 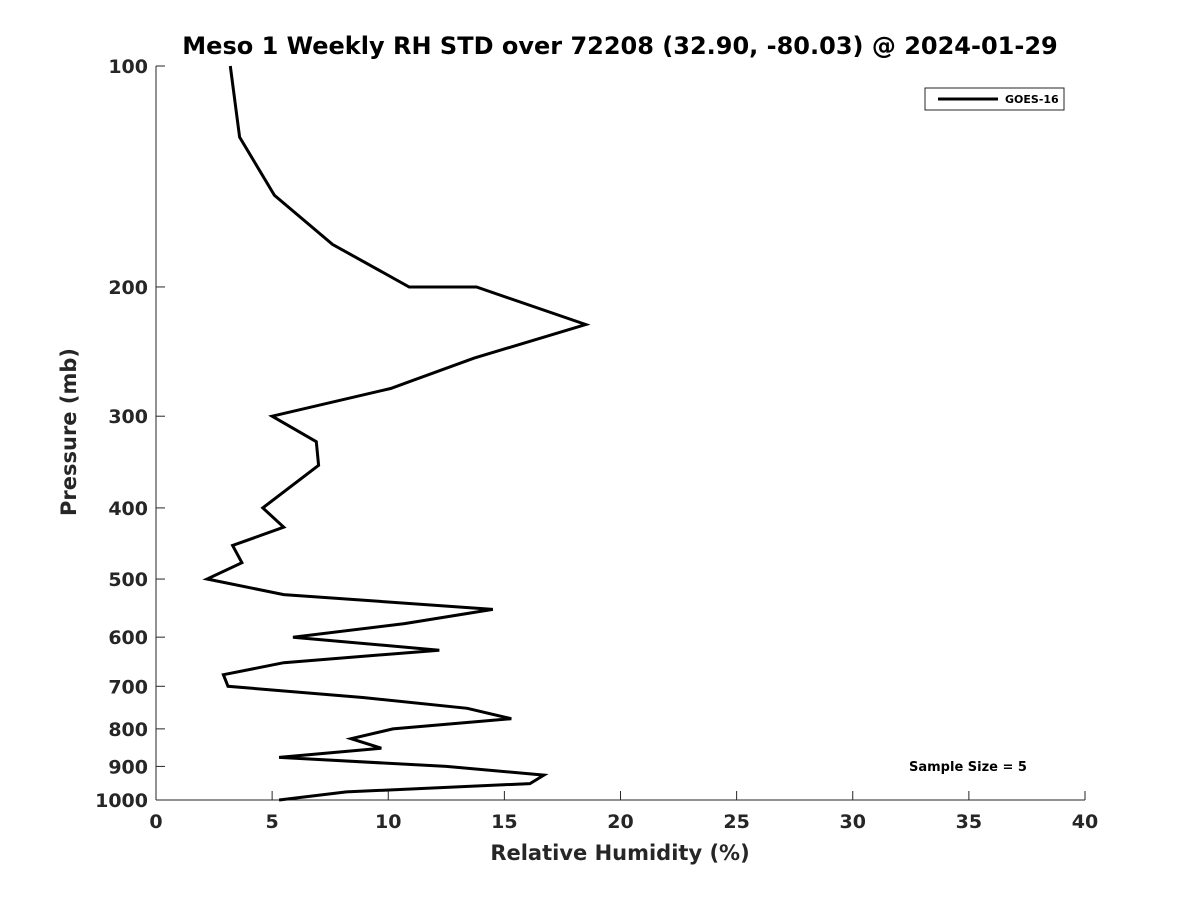 I want to click on sample-size-annotation: Sample Size = 5, so click(x=968, y=767).